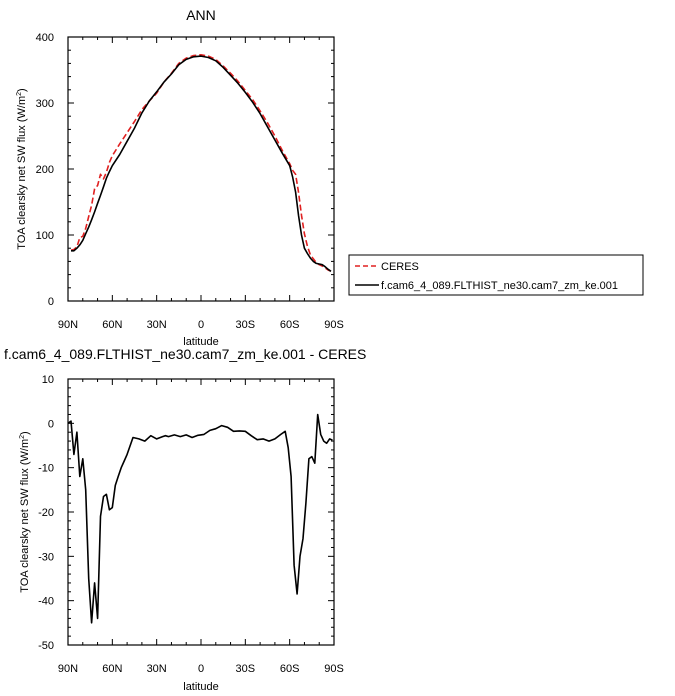 This screenshot has height=696, width=675. What do you see at coordinates (334, 669) in the screenshot?
I see `bottom-x-tick-label: 90S` at bounding box center [334, 669].